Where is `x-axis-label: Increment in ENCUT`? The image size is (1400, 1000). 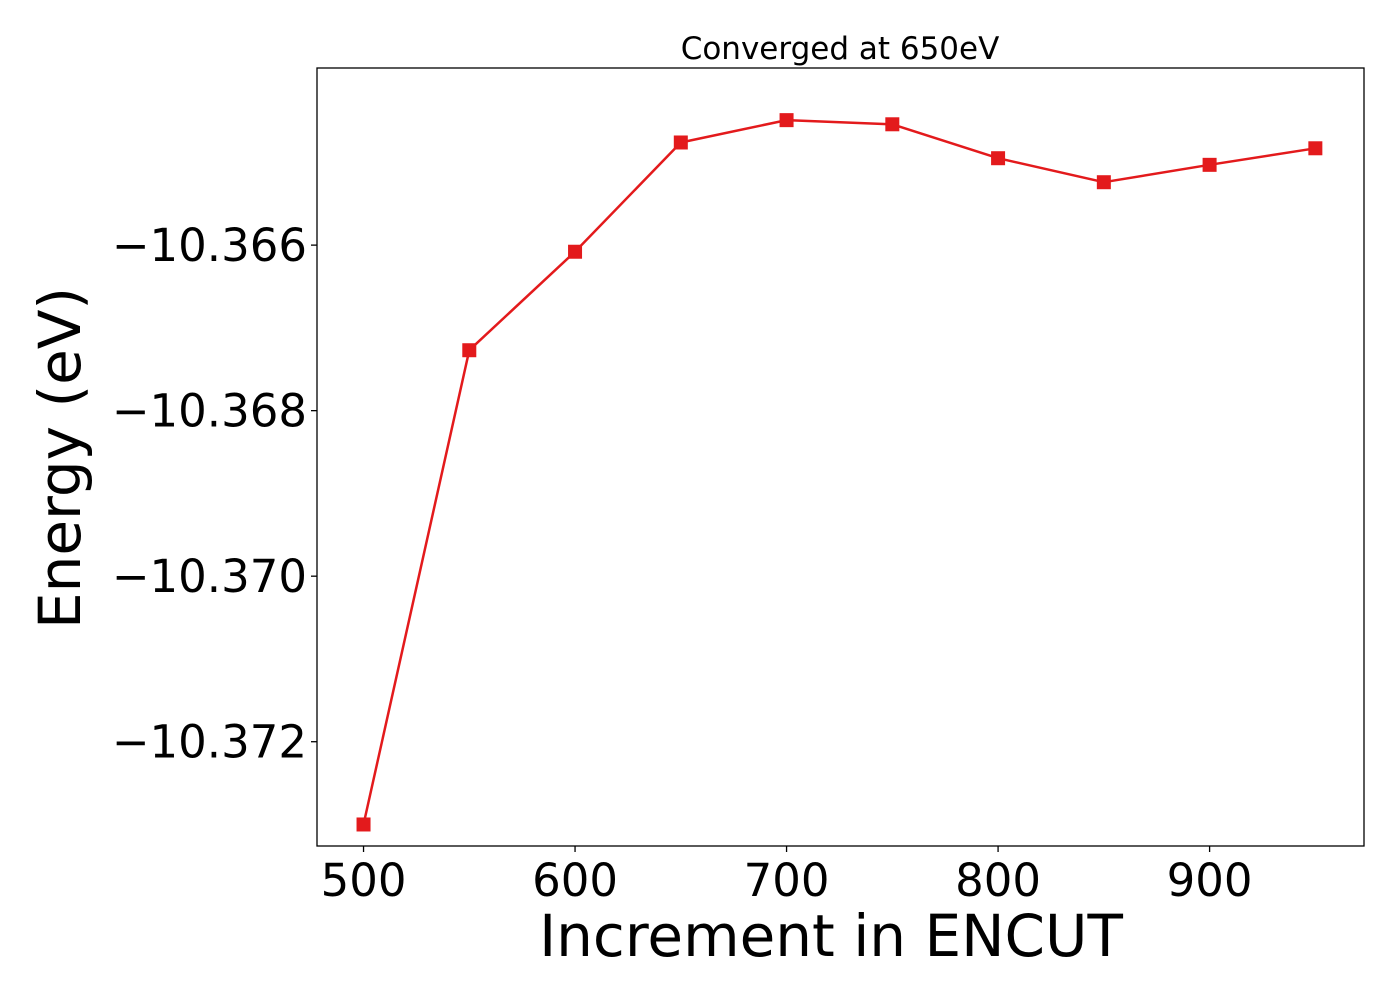 x-axis-label: Increment in ENCUT is located at coordinates (831, 936).